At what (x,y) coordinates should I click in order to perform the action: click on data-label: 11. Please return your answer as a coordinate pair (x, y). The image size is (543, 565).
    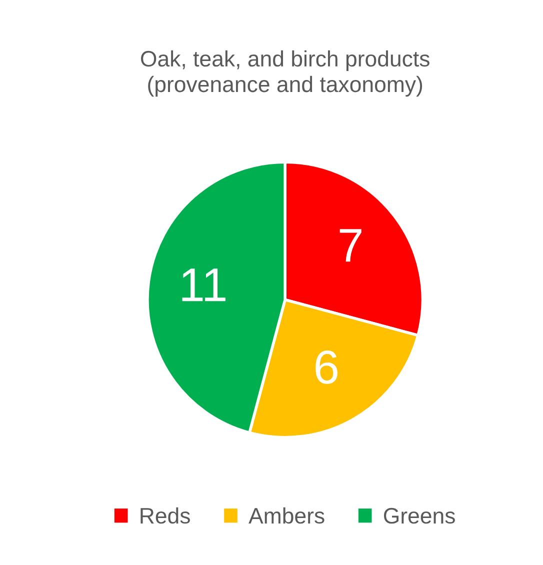
    Looking at the image, I should click on (204, 285).